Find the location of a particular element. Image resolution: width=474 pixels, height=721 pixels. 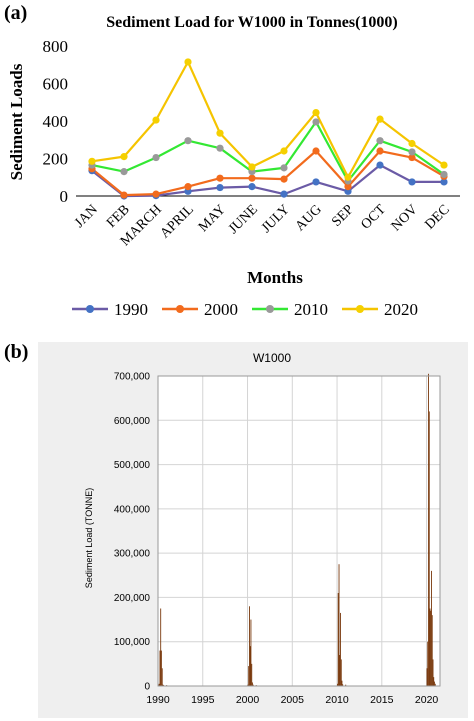

panel-b-label: (b) is located at coordinates (16, 352).